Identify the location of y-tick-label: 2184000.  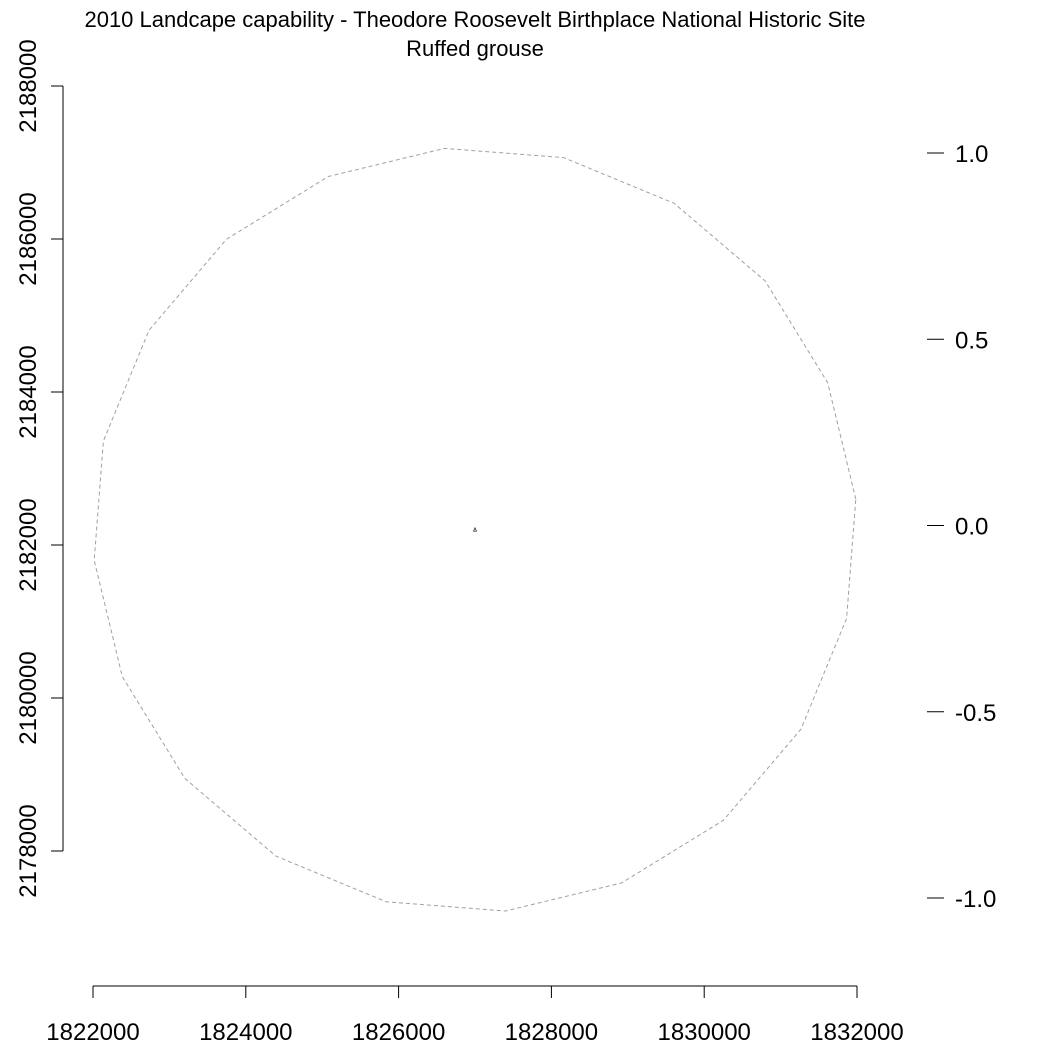
(28, 391).